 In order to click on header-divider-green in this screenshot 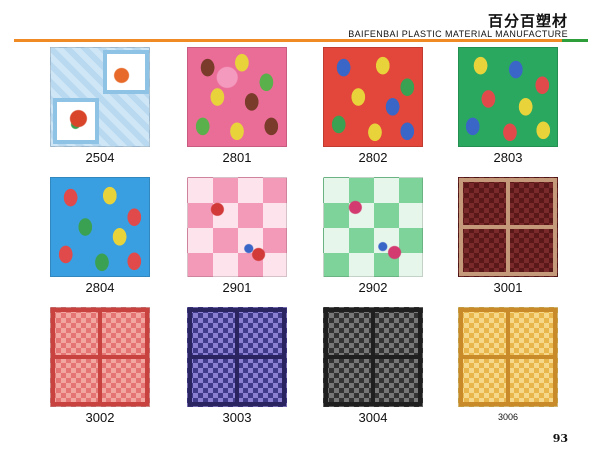, I will do `click(575, 40)`.